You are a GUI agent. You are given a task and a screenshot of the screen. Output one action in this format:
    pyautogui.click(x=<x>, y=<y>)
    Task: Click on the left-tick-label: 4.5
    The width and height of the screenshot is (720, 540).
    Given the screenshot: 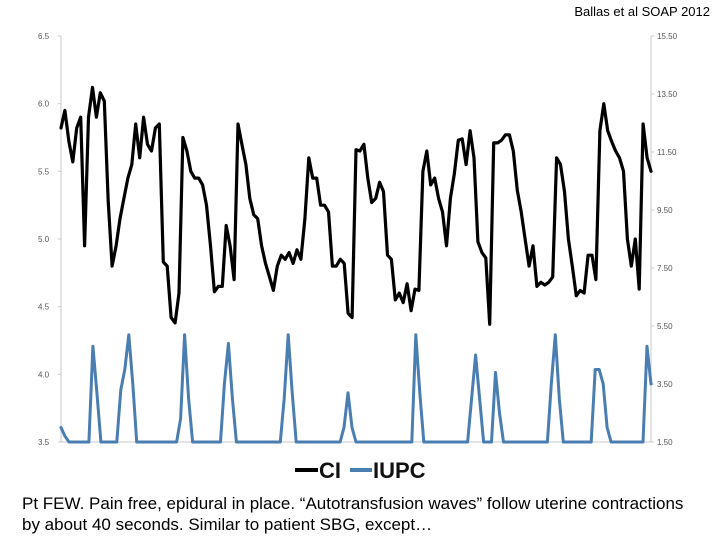 What is the action you would take?
    pyautogui.click(x=44, y=307)
    